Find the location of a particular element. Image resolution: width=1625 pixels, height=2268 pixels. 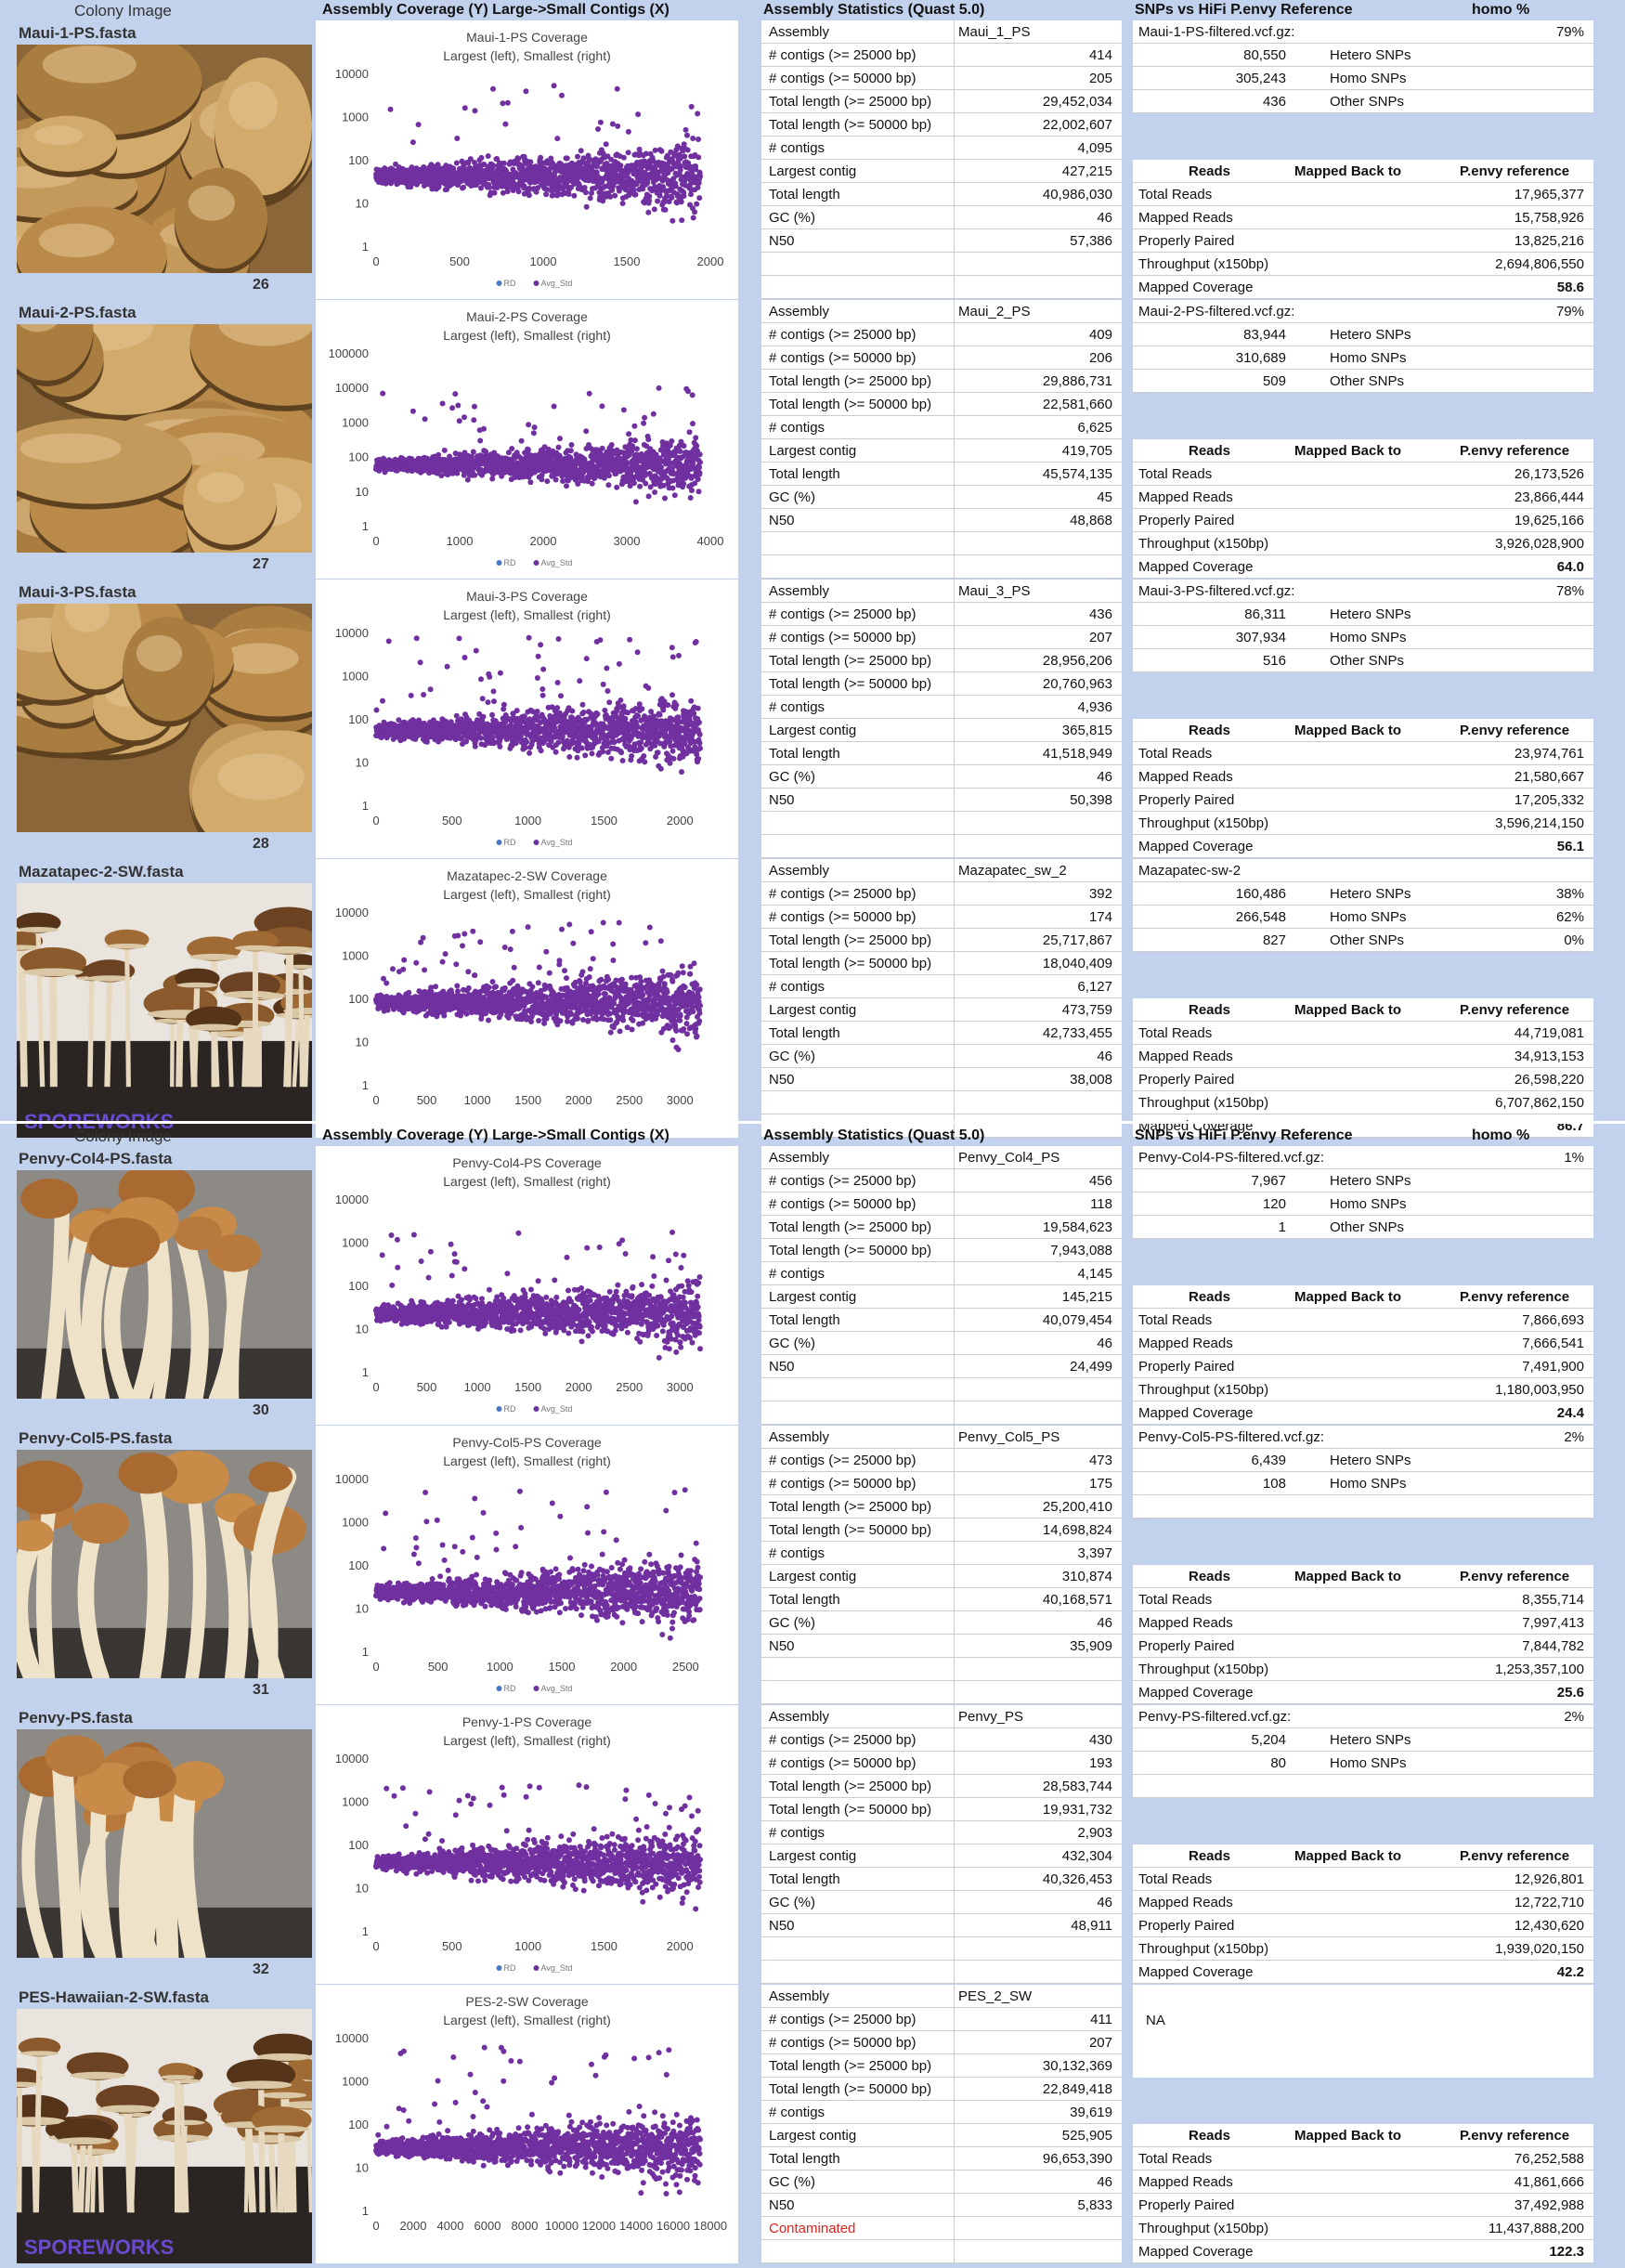

stats-row: # contigs (>= 50000 bp)205 is located at coordinates (941, 78).